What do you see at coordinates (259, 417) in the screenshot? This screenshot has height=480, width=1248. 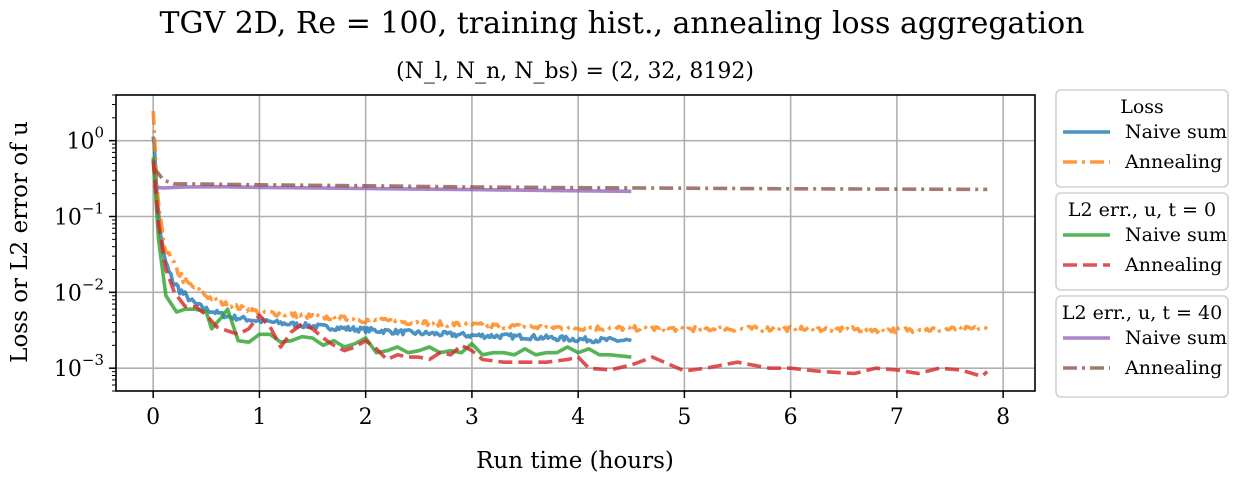 I see `x-tick-label: 1` at bounding box center [259, 417].